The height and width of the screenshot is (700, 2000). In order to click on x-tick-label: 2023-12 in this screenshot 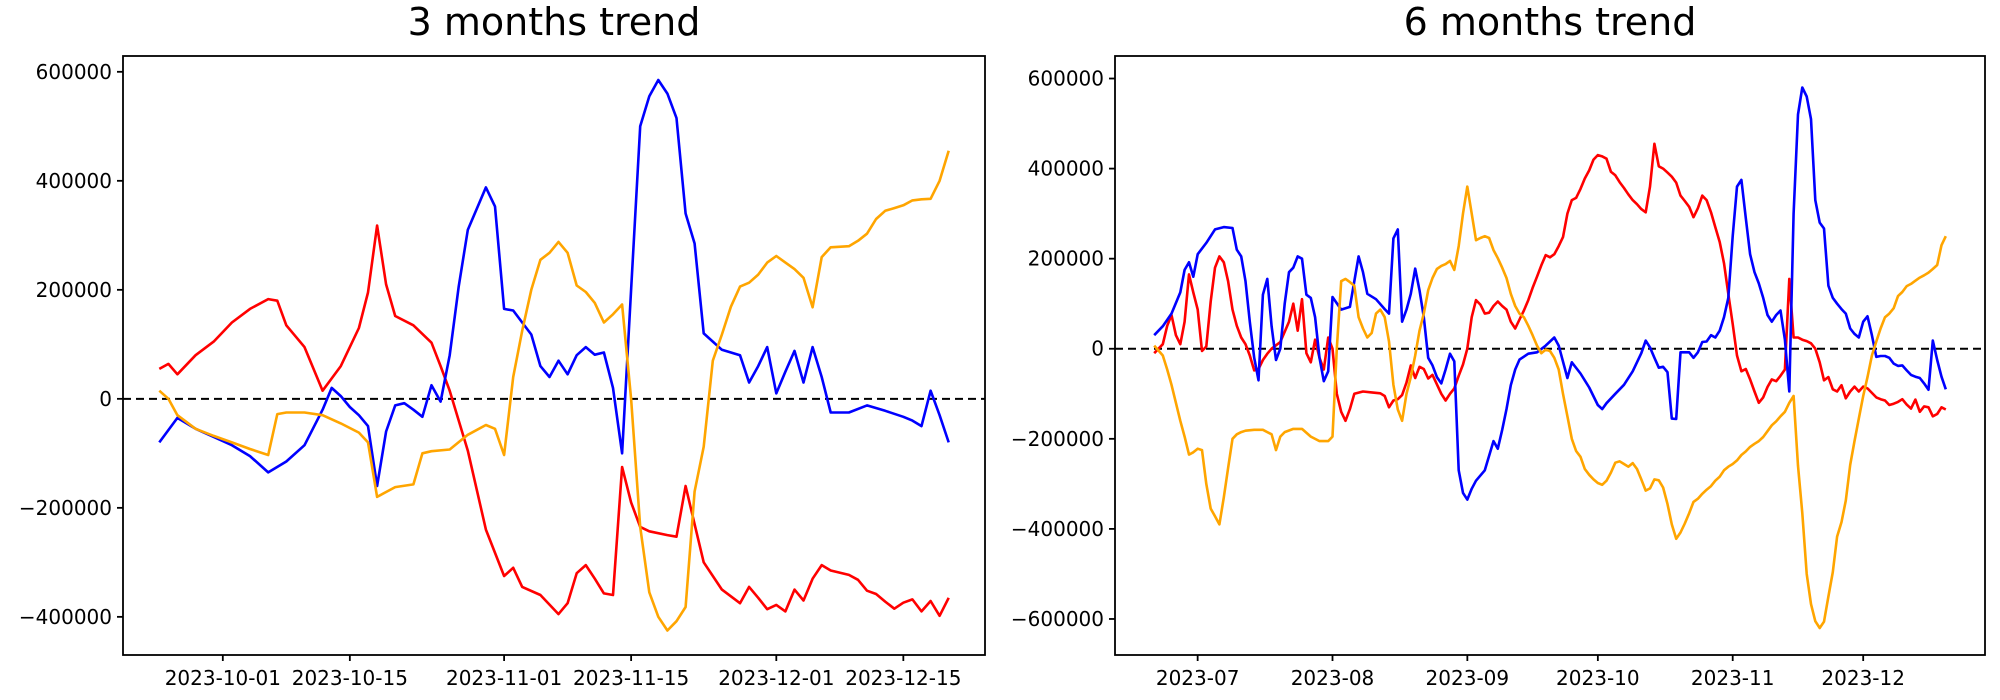, I will do `click(1863, 678)`.